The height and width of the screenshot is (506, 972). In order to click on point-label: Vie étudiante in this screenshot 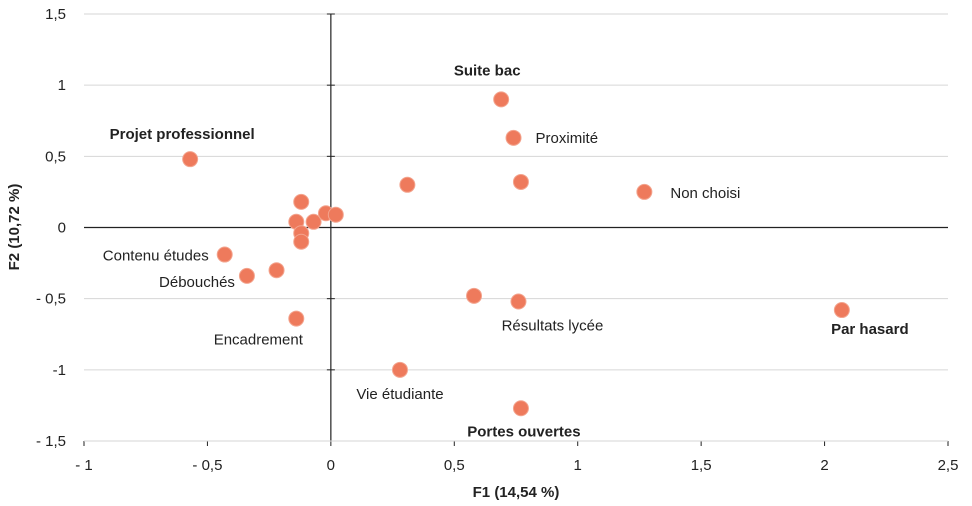, I will do `click(399, 394)`.